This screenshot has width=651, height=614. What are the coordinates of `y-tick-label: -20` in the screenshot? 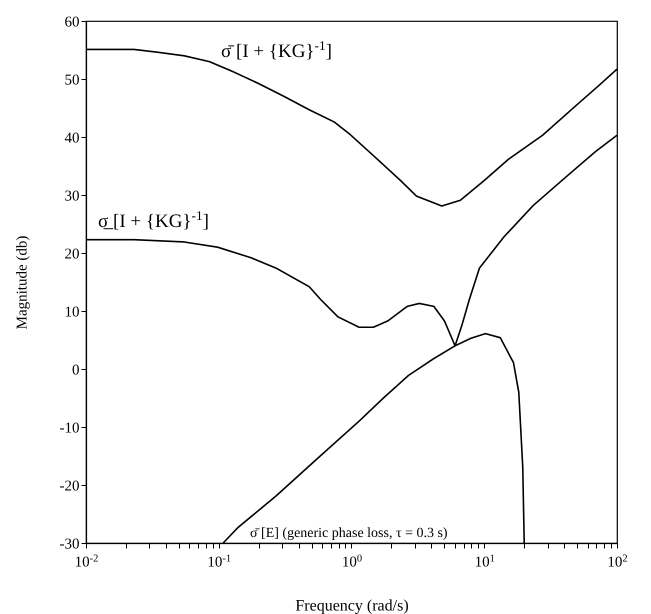 It's located at (70, 486).